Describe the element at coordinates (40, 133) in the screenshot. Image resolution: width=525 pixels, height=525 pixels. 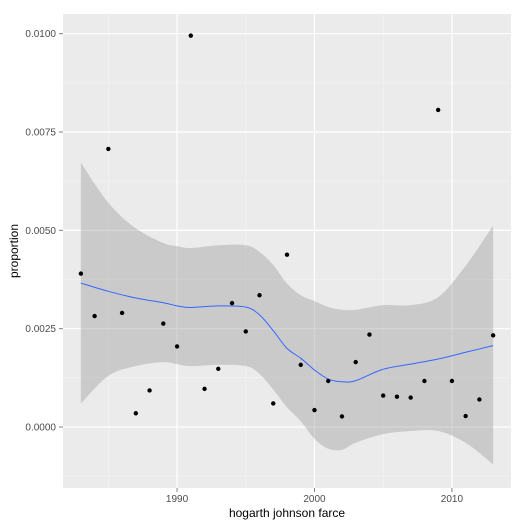
I see `y-tick-label: 0.0075` at that location.